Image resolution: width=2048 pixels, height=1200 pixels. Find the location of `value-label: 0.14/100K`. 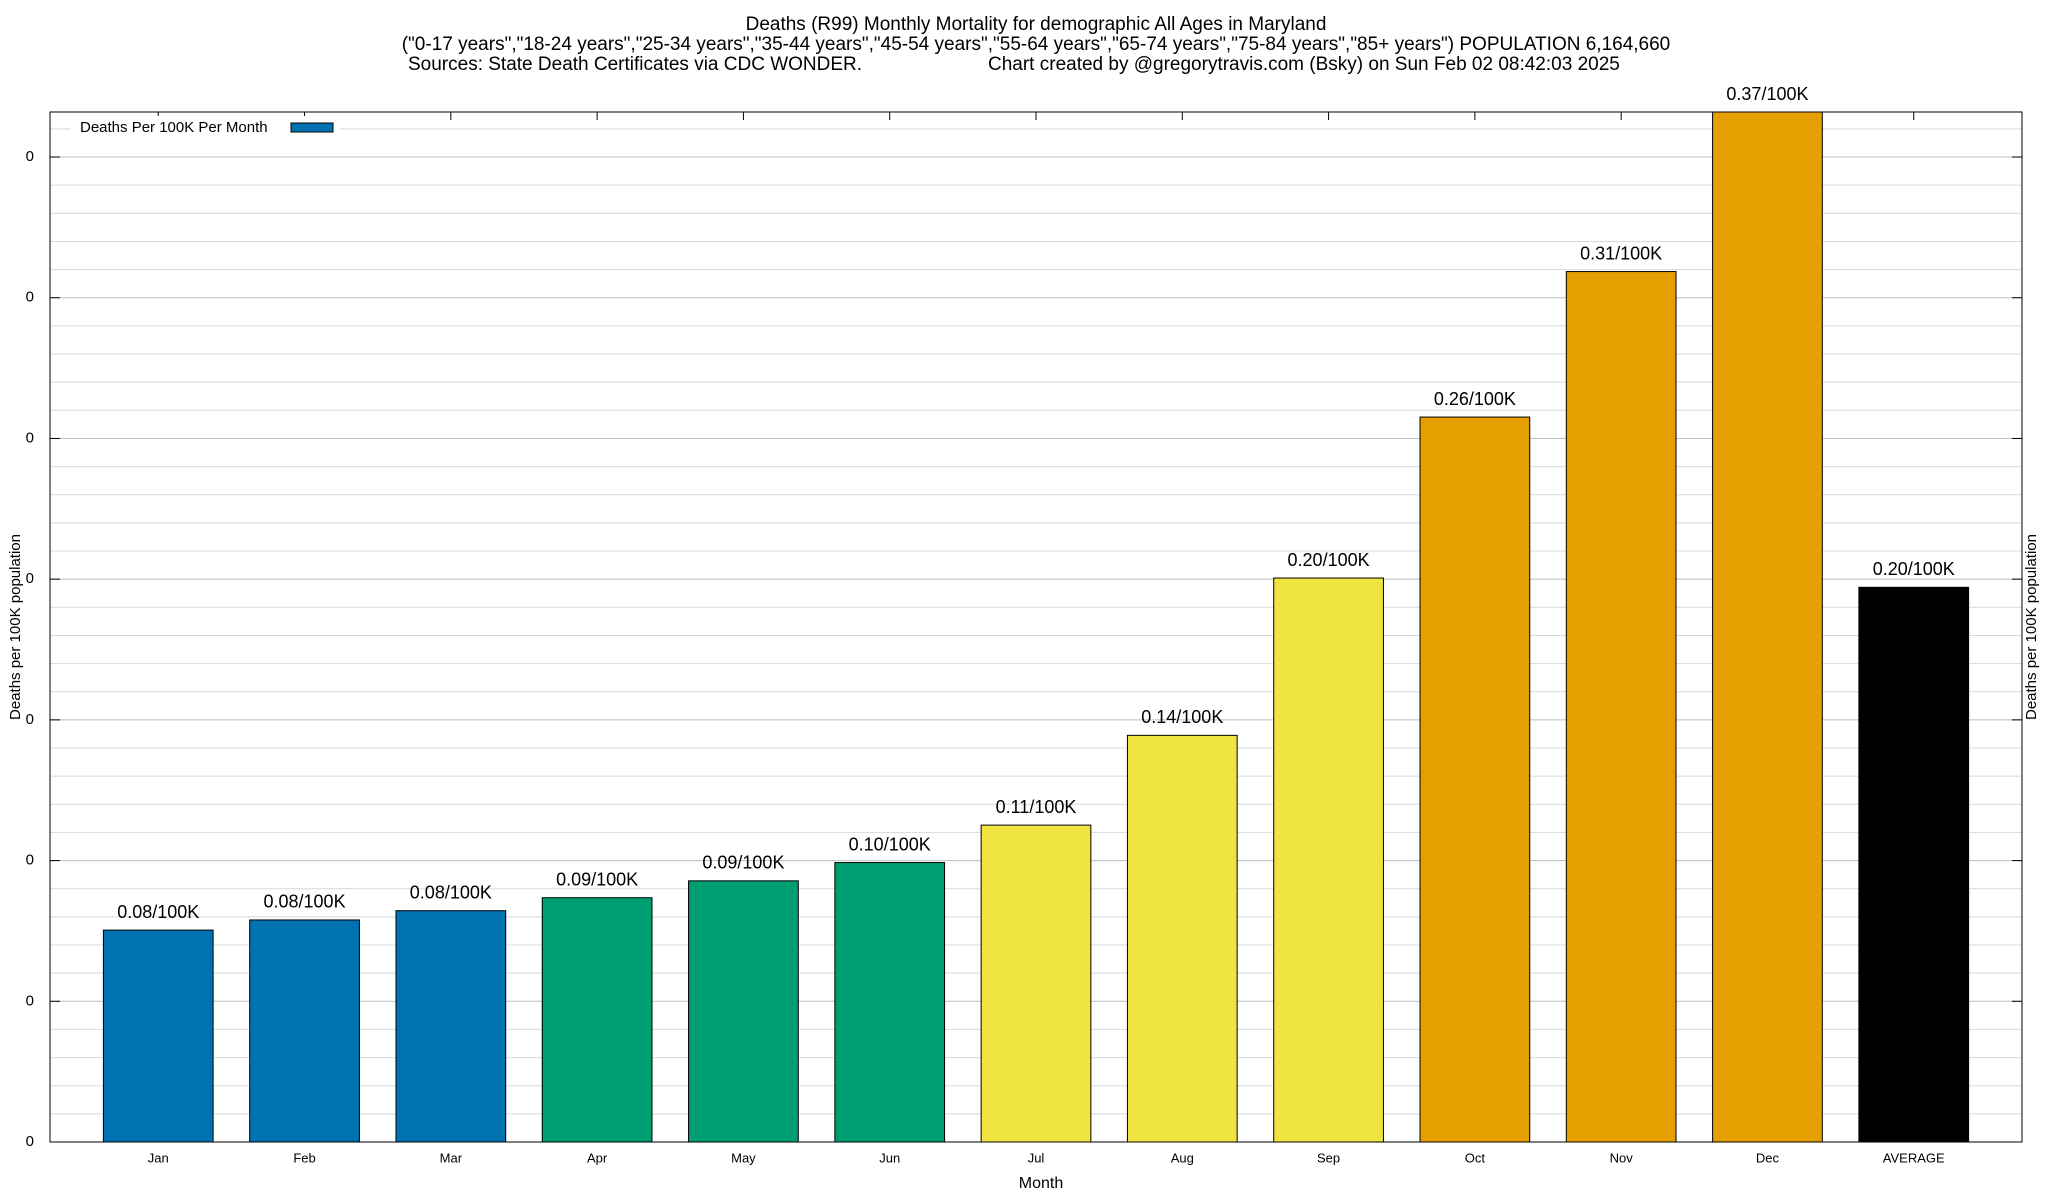

value-label: 0.14/100K is located at coordinates (1182, 717).